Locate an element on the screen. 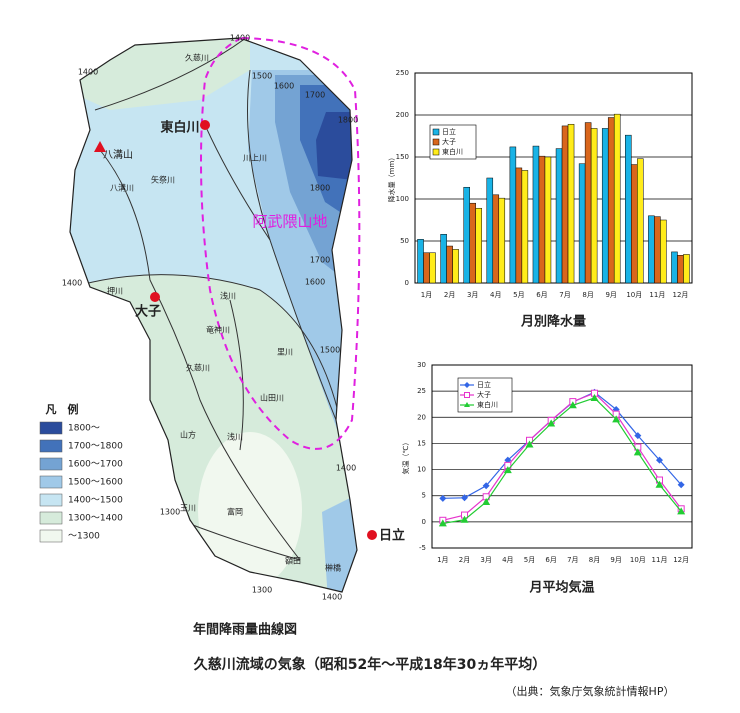 The width and height of the screenshot is (740, 713). map-label: 八溝川 is located at coordinates (122, 188).